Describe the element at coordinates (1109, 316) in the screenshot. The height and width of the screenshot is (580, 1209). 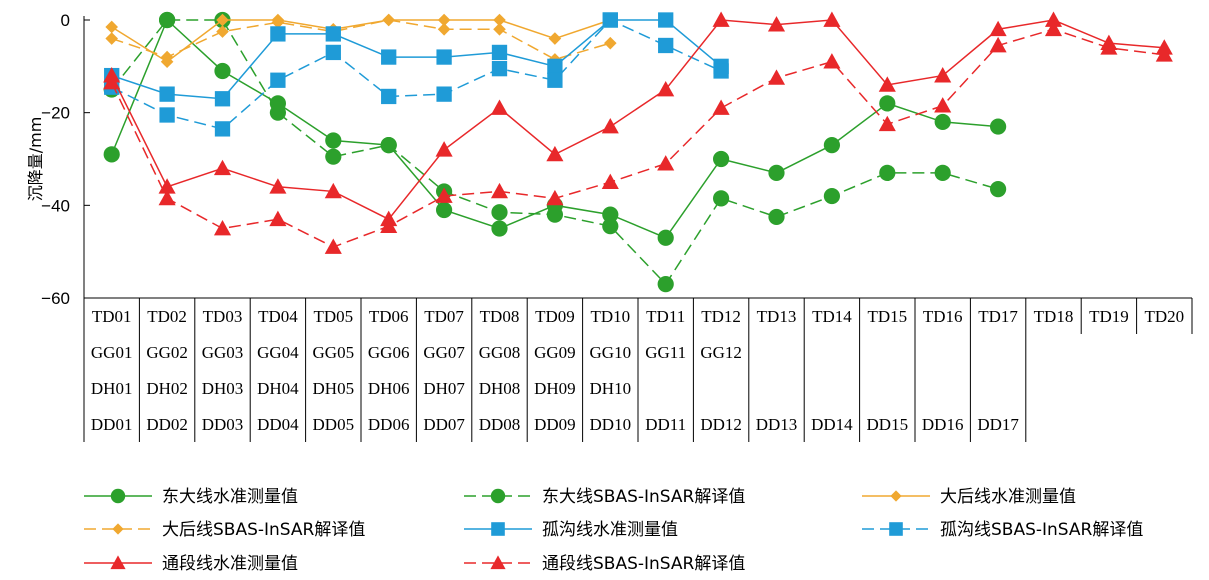
I see `category-label: TD19` at that location.